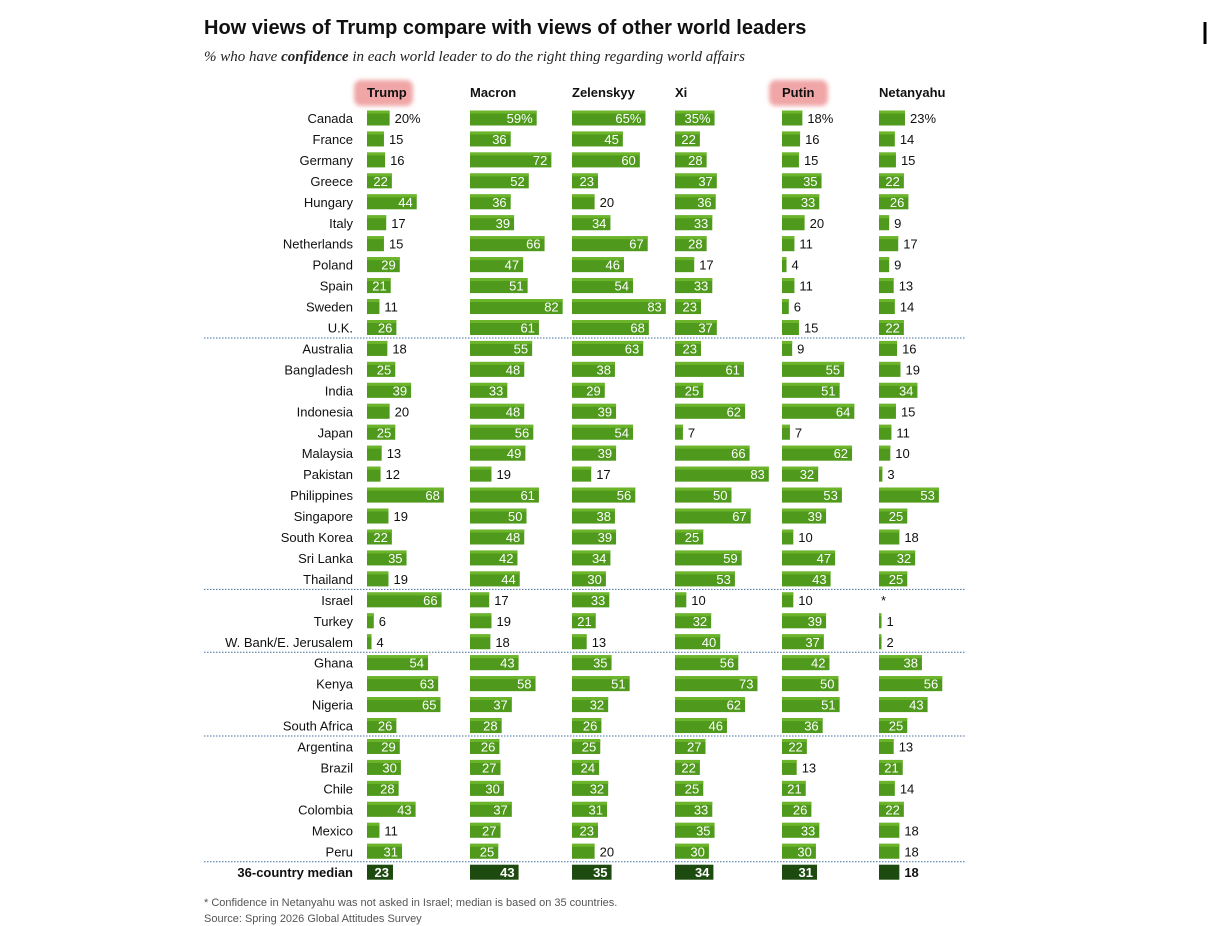  What do you see at coordinates (501, 600) in the screenshot?
I see `value-label-macron: 17` at bounding box center [501, 600].